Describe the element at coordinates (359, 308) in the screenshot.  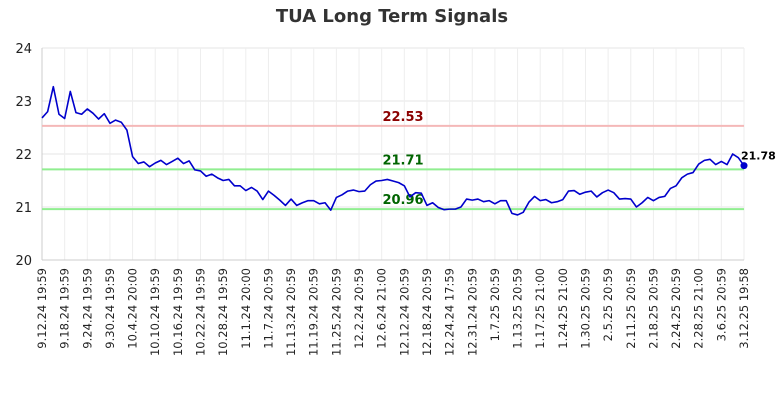
I see `x-tick-label: 12.2.24 20:59` at that location.